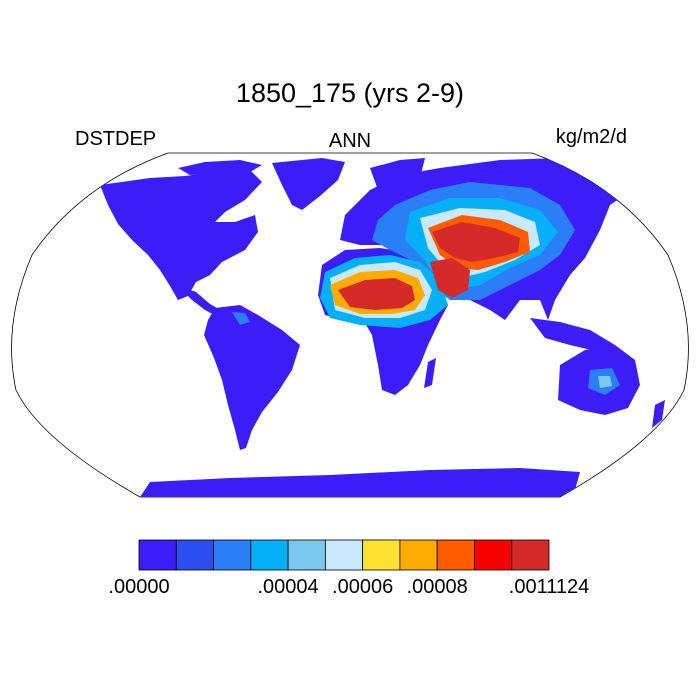  Describe the element at coordinates (288, 587) in the screenshot. I see `colorbar-tick-label: .00004` at that location.